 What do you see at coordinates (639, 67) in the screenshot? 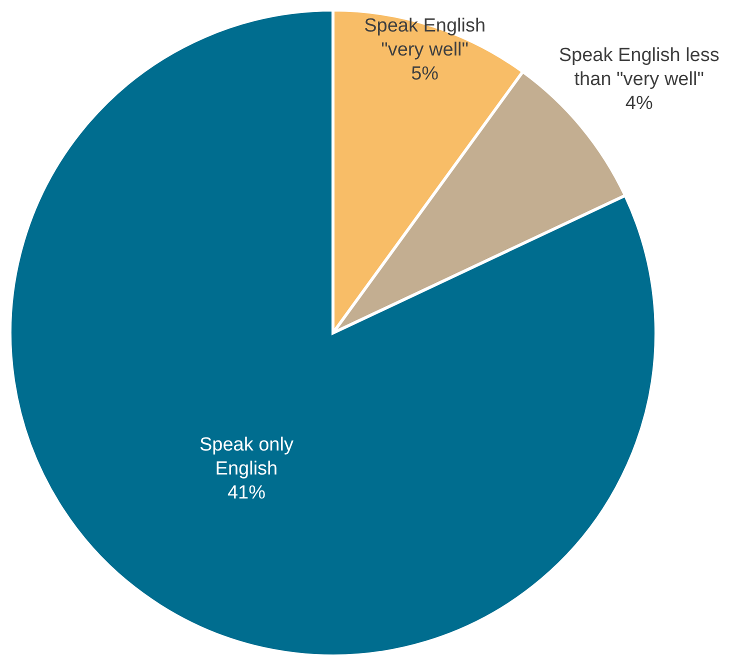
I see `slice-label: Speak English less than "very well"` at bounding box center [639, 67].